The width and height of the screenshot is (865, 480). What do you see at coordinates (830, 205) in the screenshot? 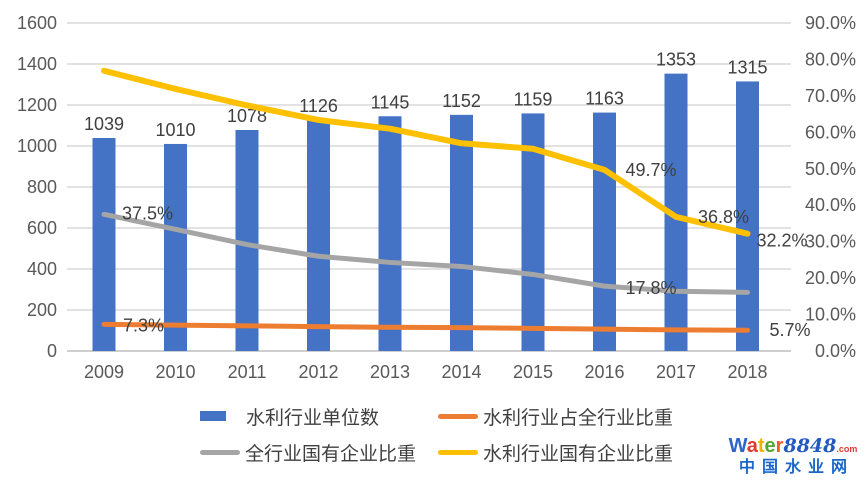
I see `y2-axis-tick-label: 40.0%` at bounding box center [830, 205].